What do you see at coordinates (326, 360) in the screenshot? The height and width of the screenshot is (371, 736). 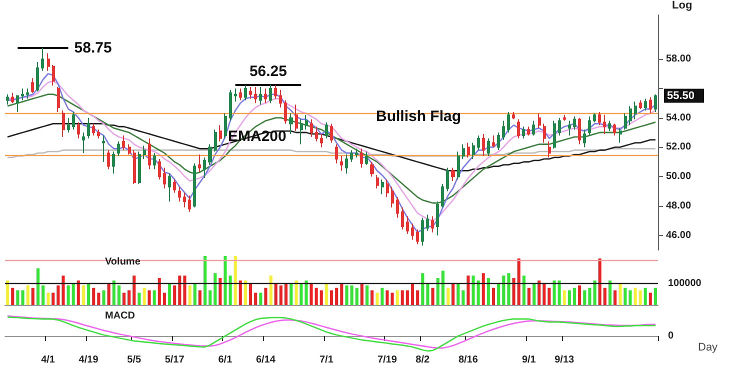 I see `x-tick-label: 7/1` at bounding box center [326, 360].